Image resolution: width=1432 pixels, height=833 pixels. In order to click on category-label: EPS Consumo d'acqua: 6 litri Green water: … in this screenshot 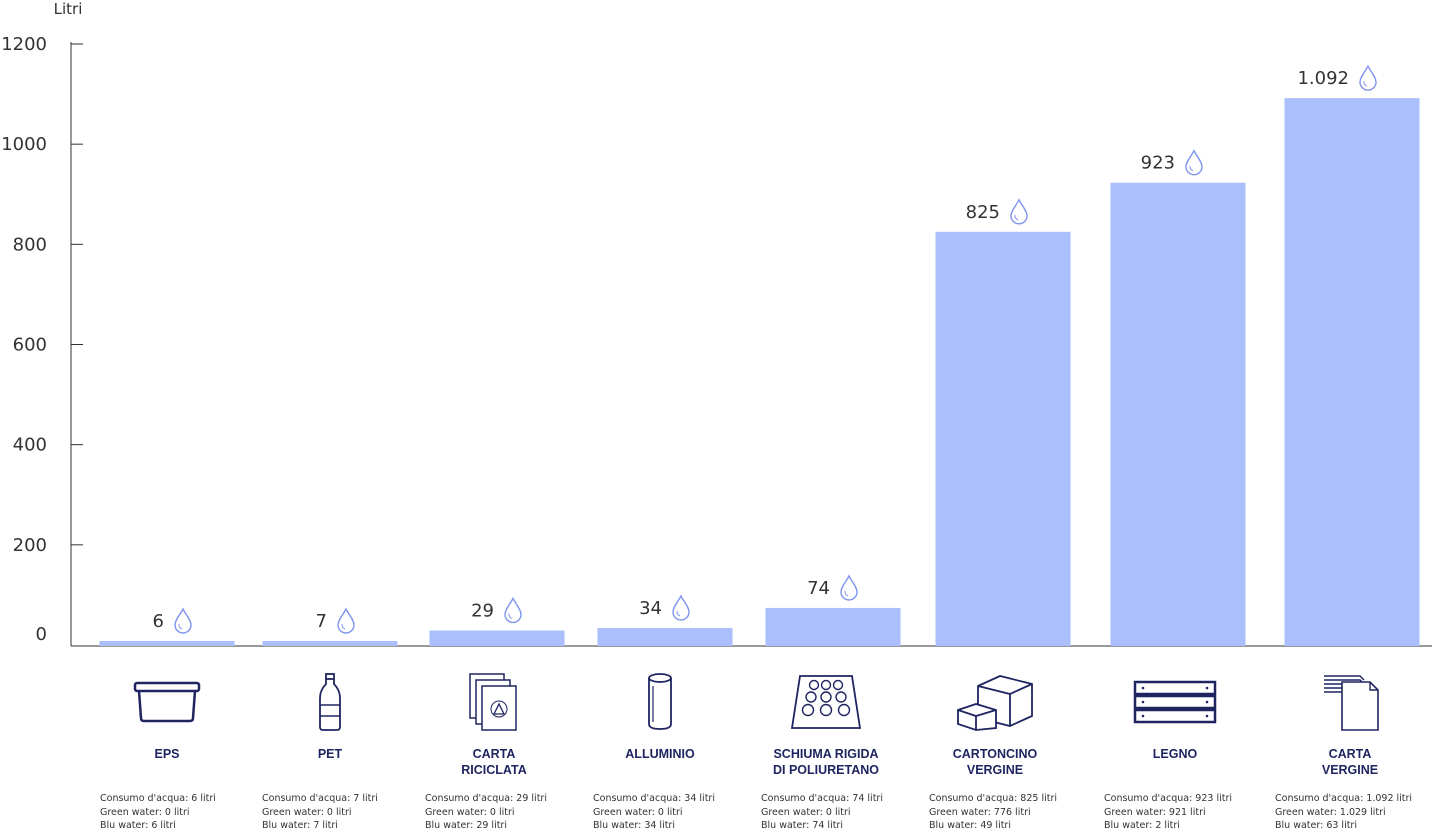, I will do `click(167, 749)`.